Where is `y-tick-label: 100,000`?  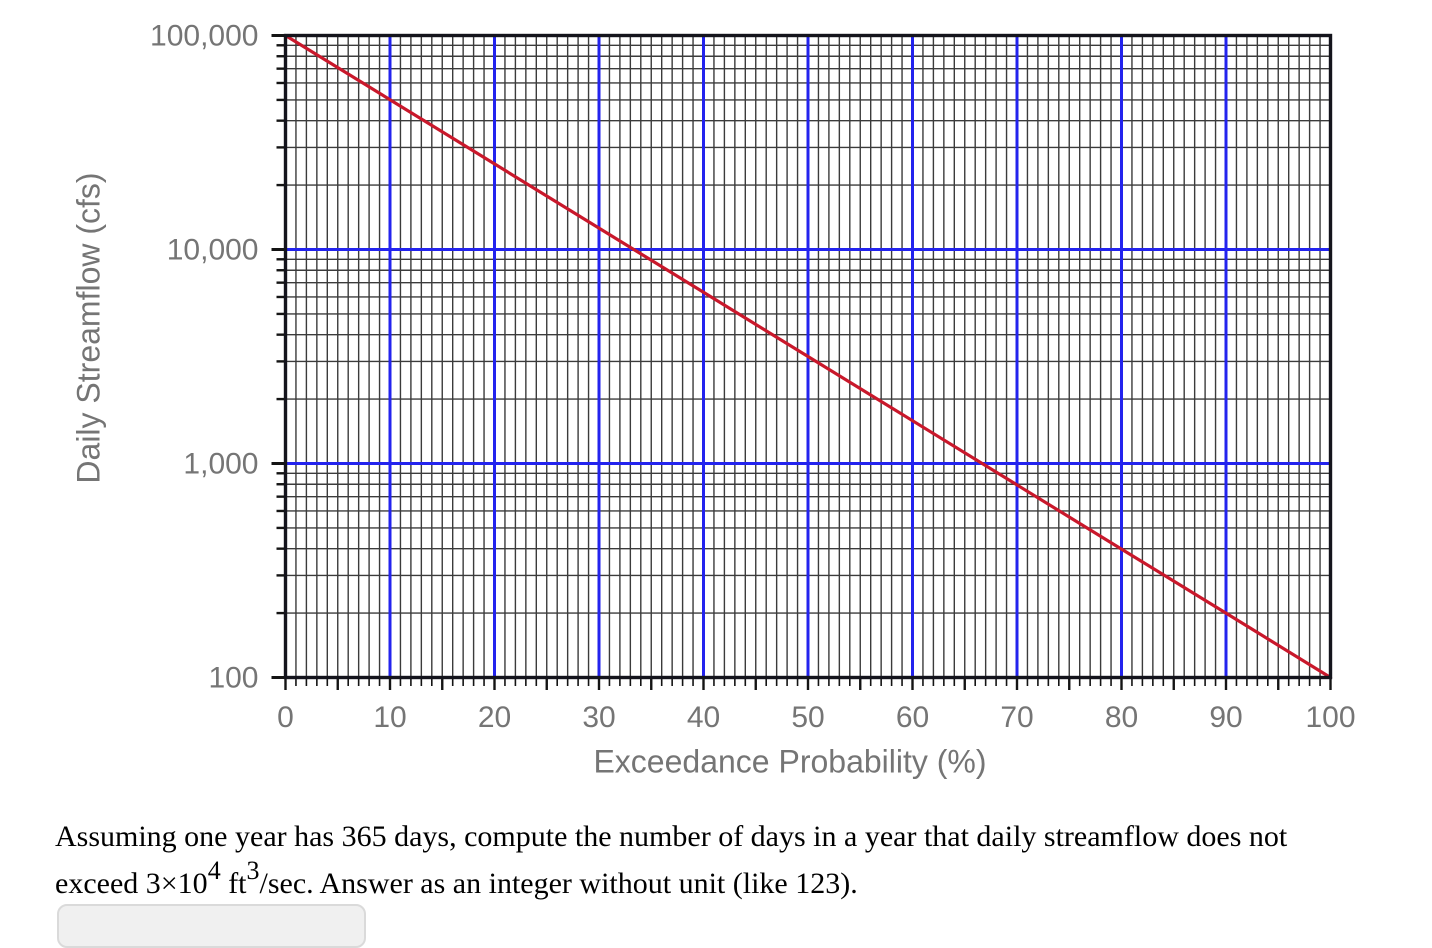 y-tick-label: 100,000 is located at coordinates (204, 36).